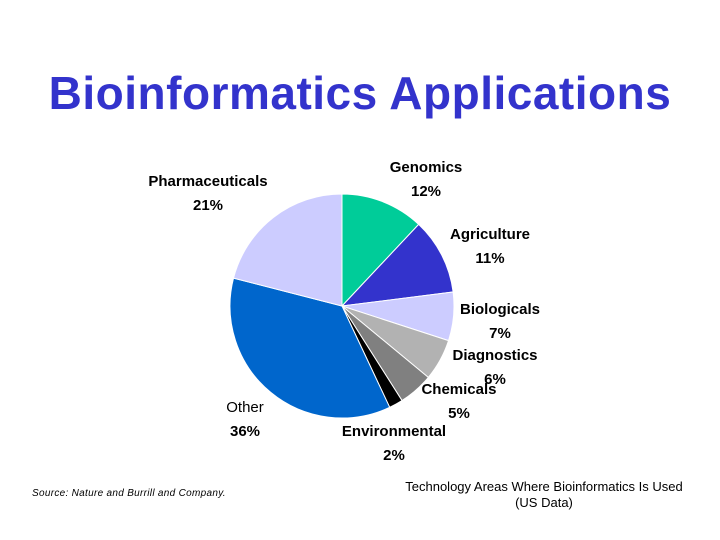 The height and width of the screenshot is (540, 720). I want to click on label-other: Other 36%, so click(245, 420).